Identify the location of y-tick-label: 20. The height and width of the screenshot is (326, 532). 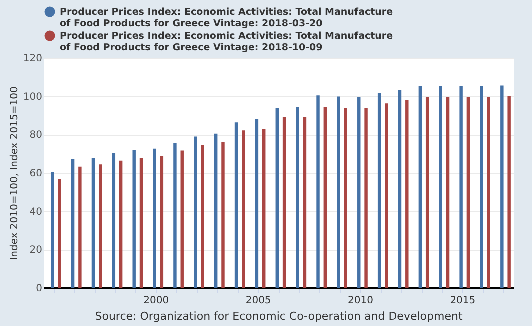
(36, 250).